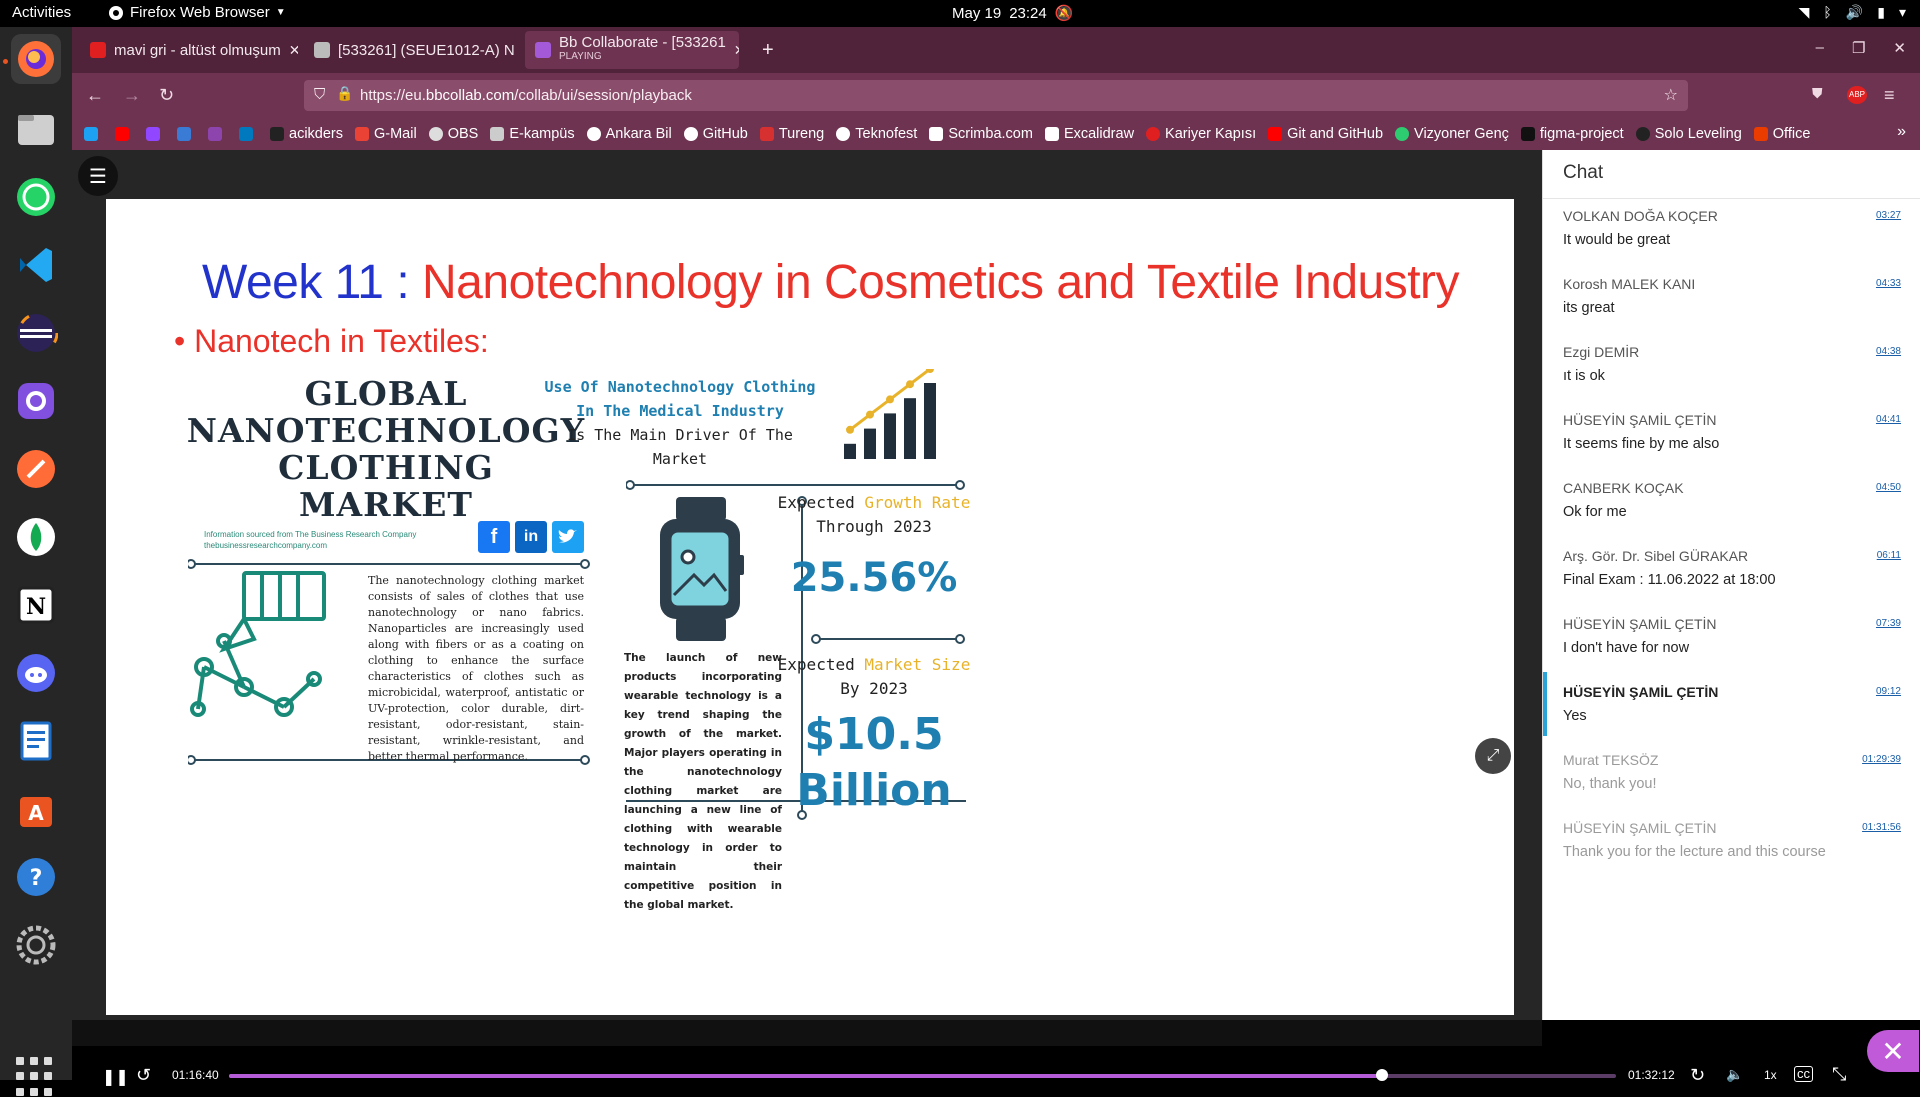  Describe the element at coordinates (36, 401) in the screenshot. I see `github-desktop-dock-icon` at that location.